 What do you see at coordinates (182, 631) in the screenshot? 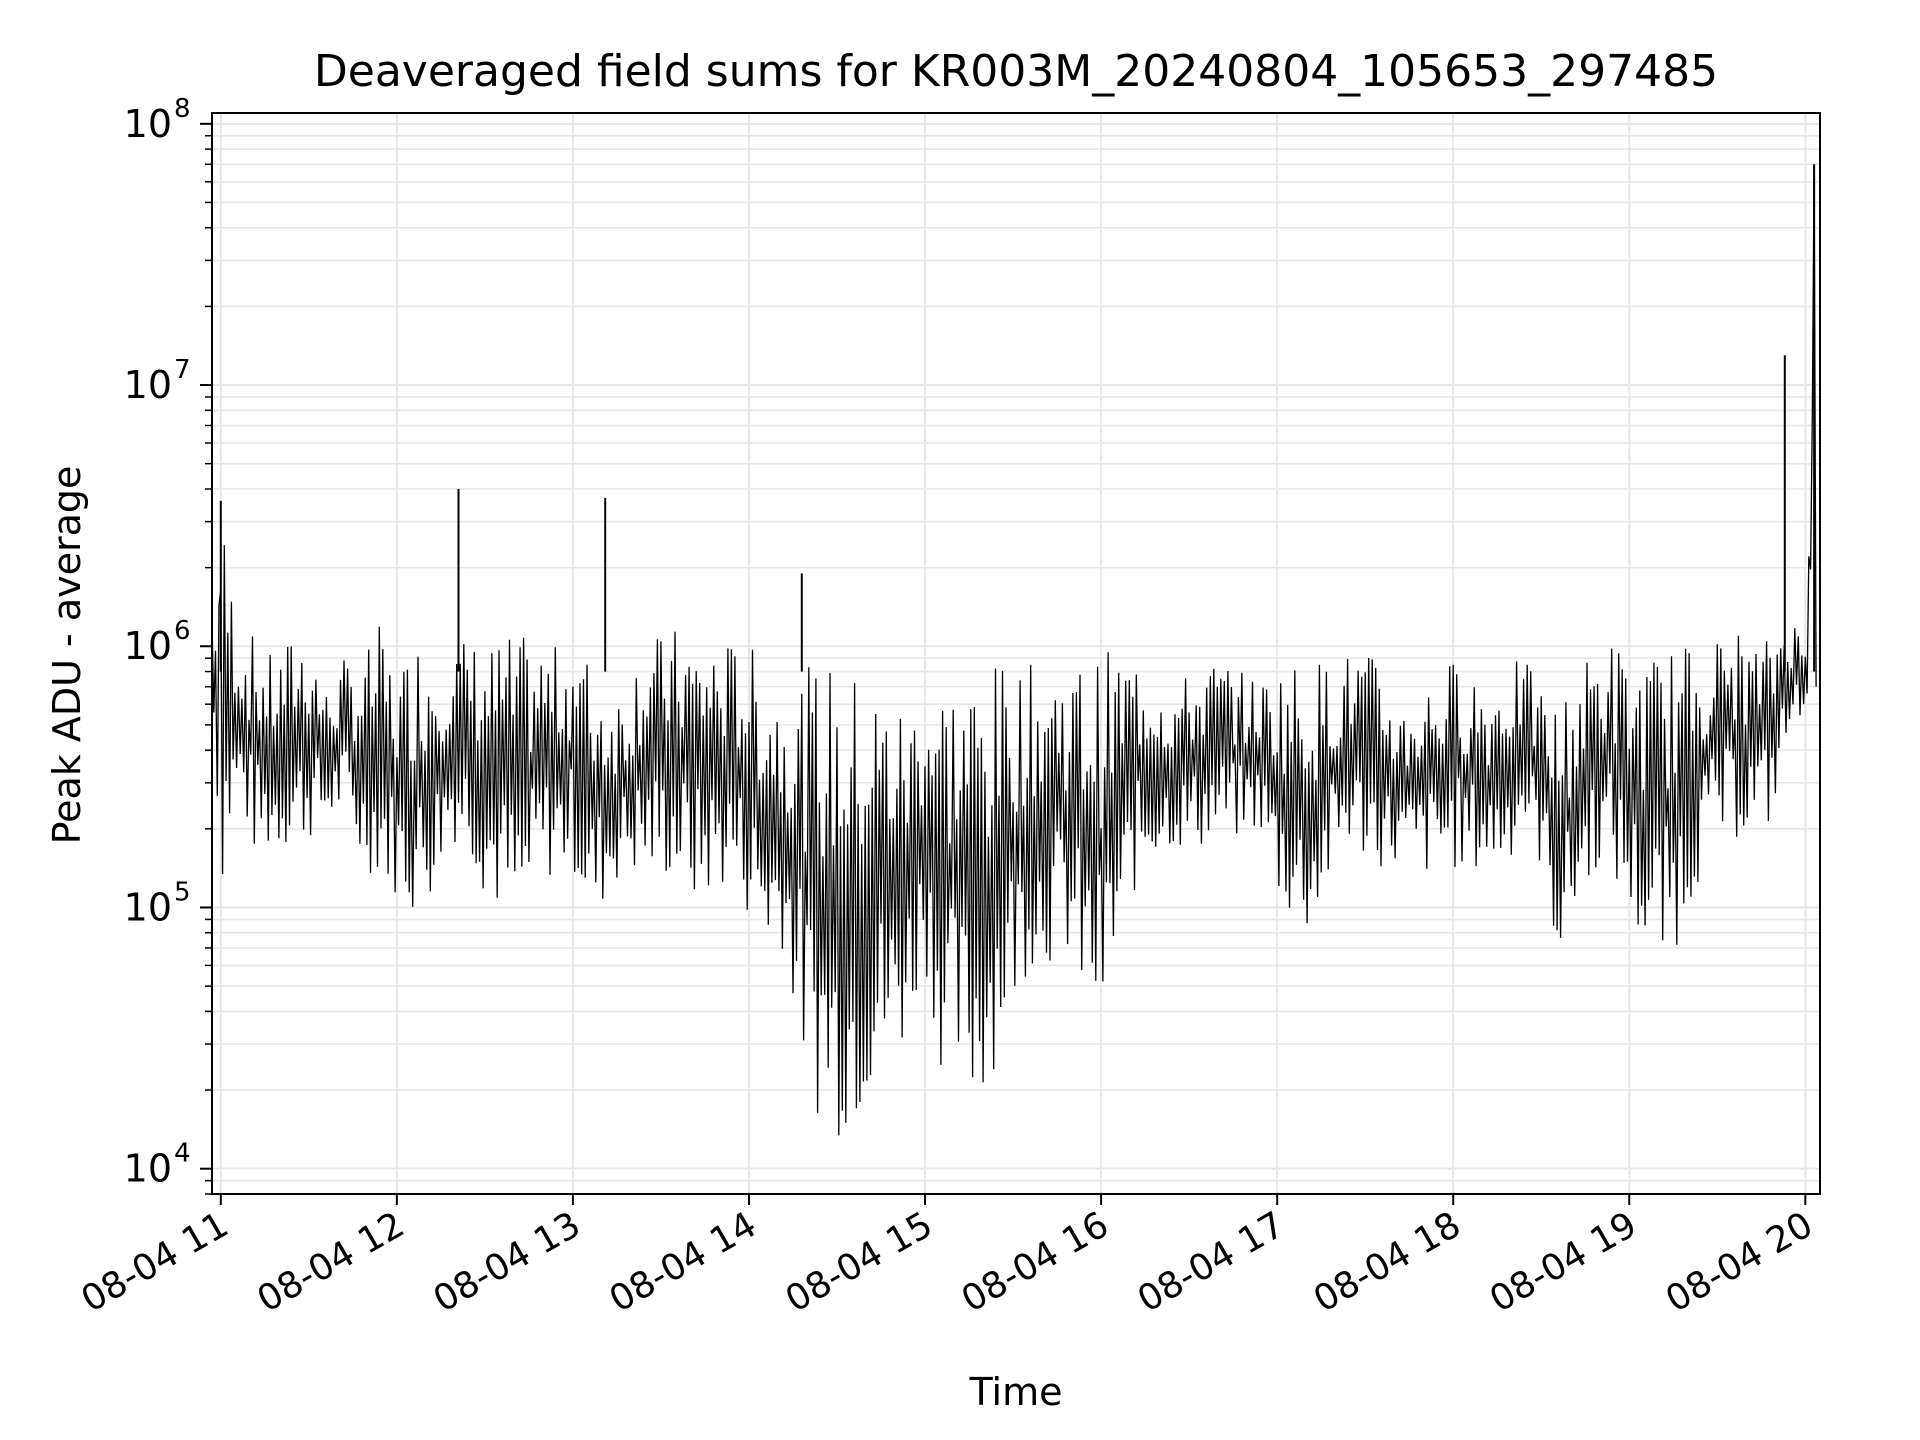
I see `y-tick-exponent: 6` at bounding box center [182, 631].